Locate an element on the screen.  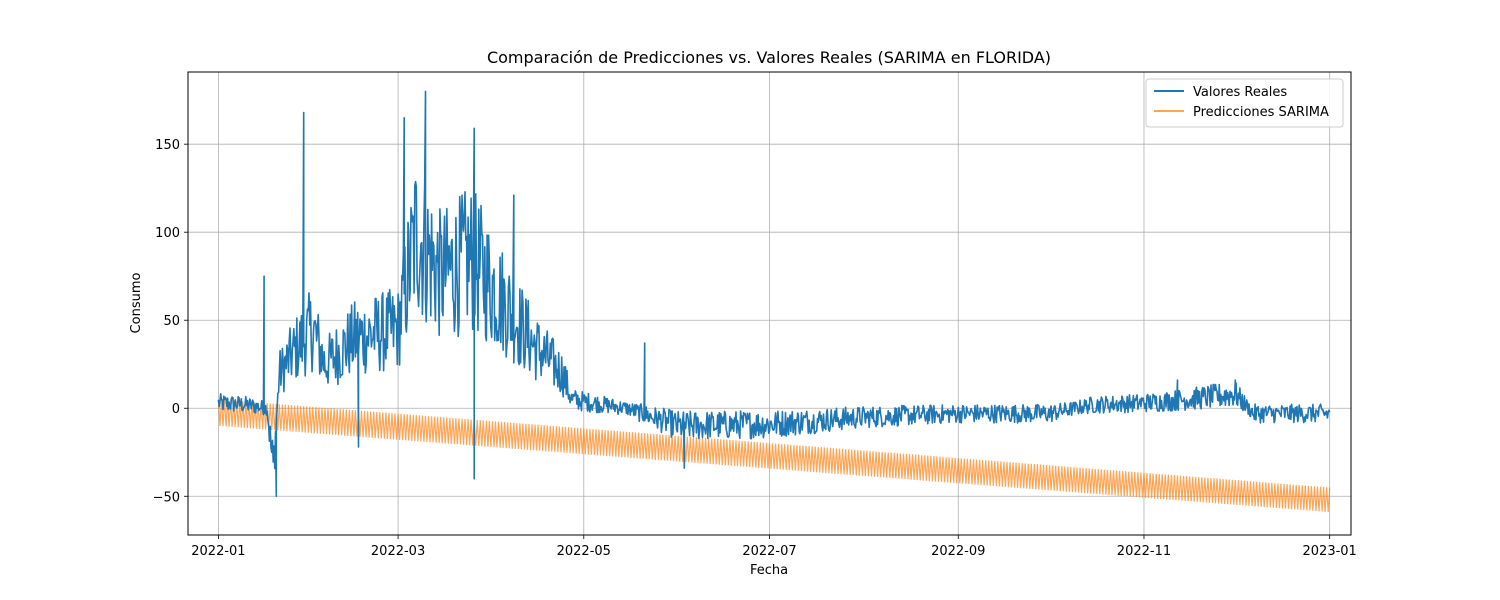
x-tick-label: 2022-05 is located at coordinates (584, 551).